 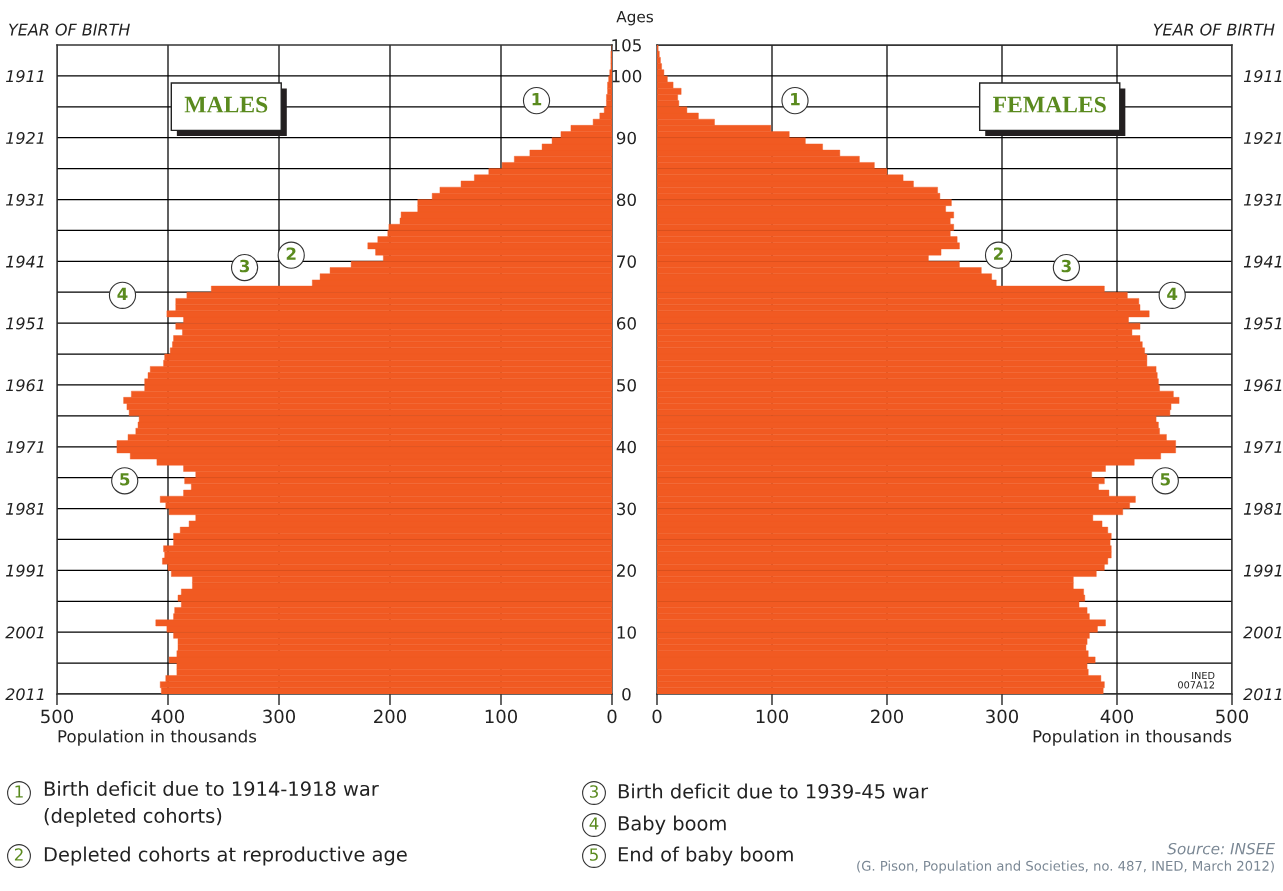 I want to click on source-note: Source: INSEE, so click(x=1221, y=848).